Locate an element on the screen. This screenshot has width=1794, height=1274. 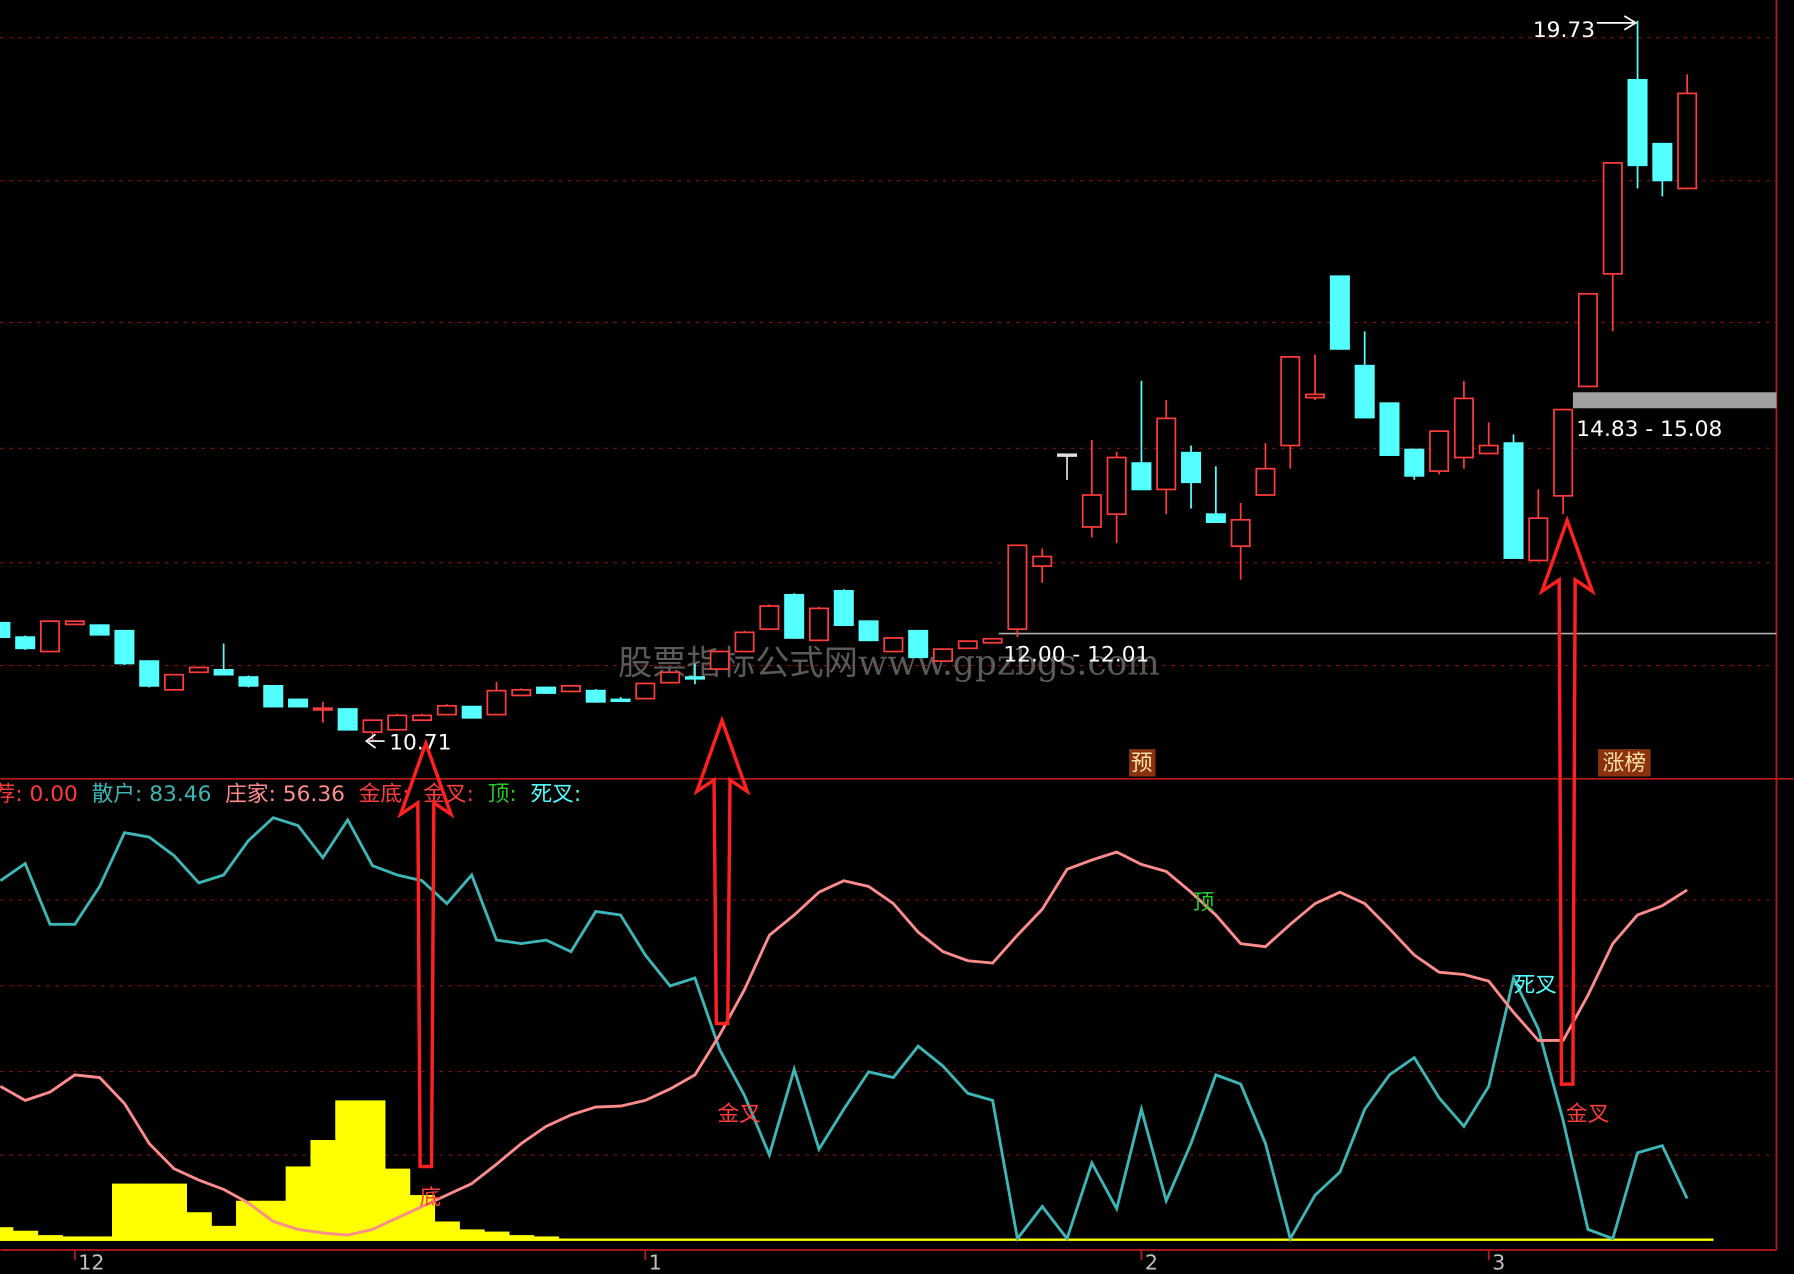
high-label: 19.73 is located at coordinates (1564, 30).